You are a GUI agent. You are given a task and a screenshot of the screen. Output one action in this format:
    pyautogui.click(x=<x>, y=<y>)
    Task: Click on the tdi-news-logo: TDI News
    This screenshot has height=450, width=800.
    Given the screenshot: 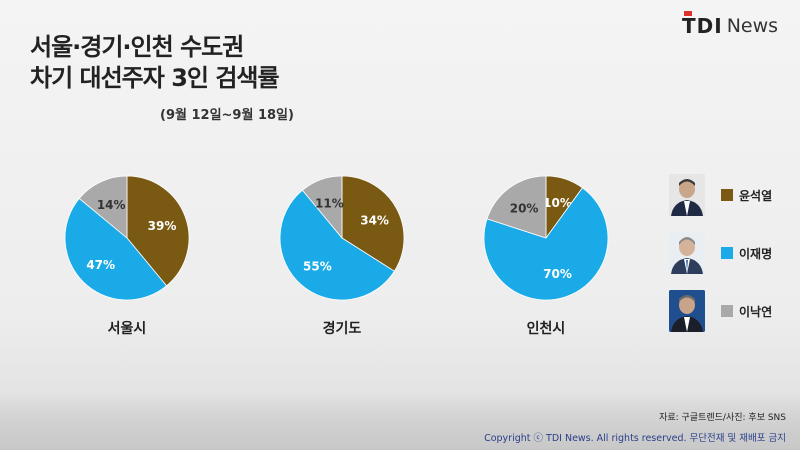 What is the action you would take?
    pyautogui.click(x=730, y=24)
    